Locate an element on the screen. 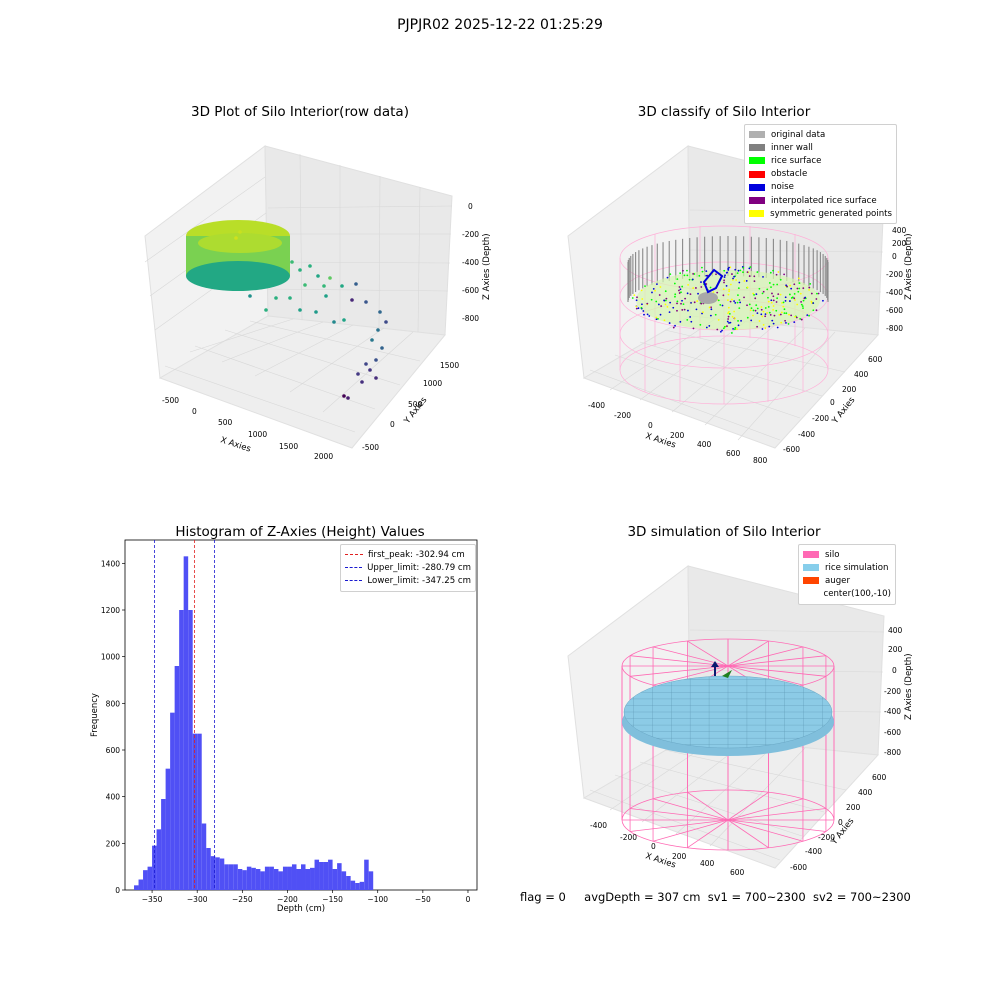  p4-xtick: 400 is located at coordinates (707, 863).